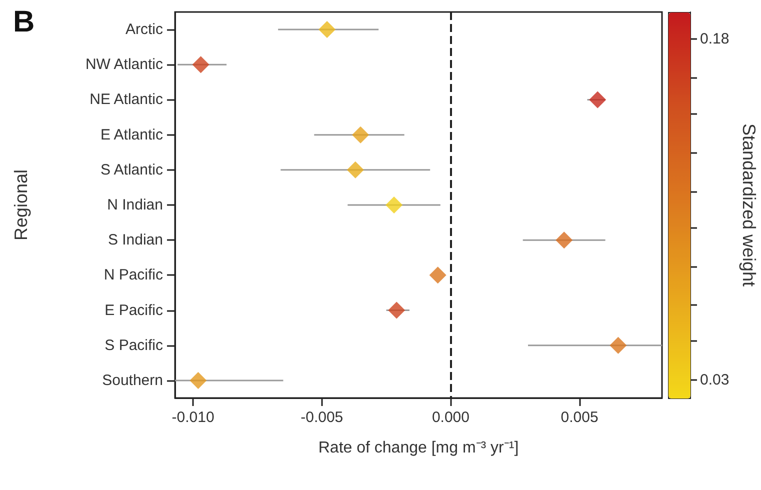 The image size is (761, 490). Describe the element at coordinates (579, 417) in the screenshot. I see `x-tick-label: 0.005` at that location.